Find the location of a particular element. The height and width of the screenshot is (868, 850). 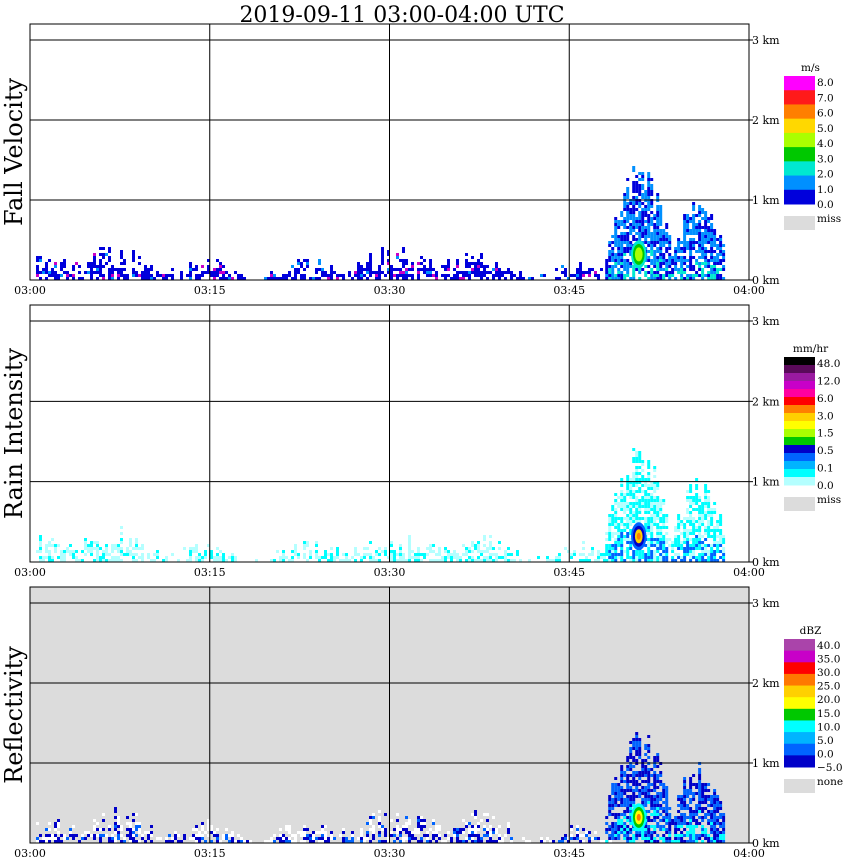

y-tick-label: 0 km is located at coordinates (766, 562).